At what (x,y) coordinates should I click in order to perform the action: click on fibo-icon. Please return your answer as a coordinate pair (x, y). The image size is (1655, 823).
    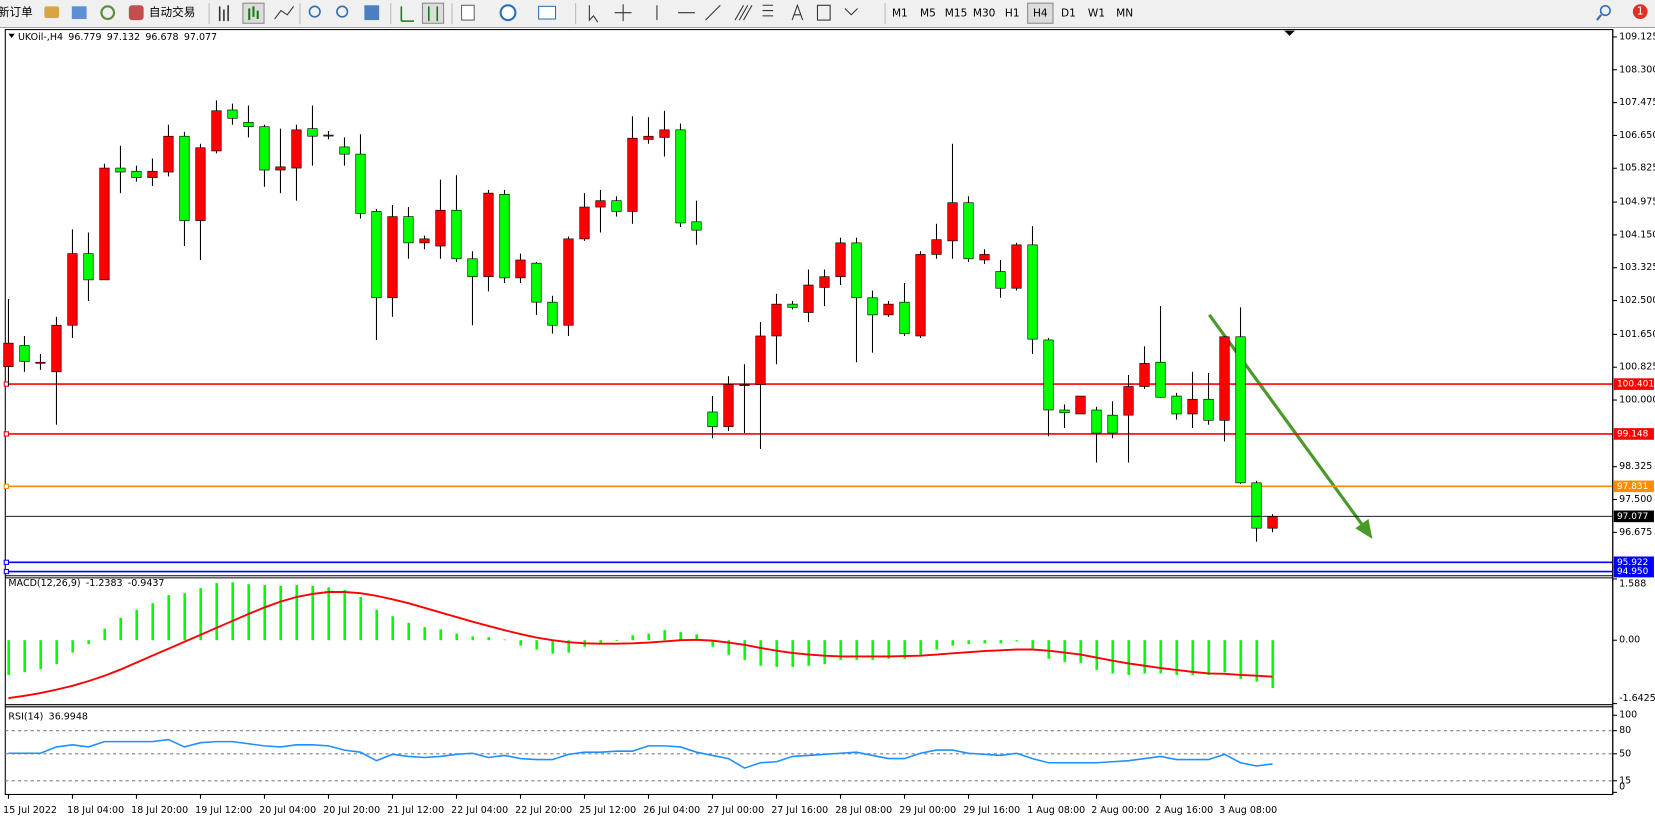
    Looking at the image, I should click on (768, 10).